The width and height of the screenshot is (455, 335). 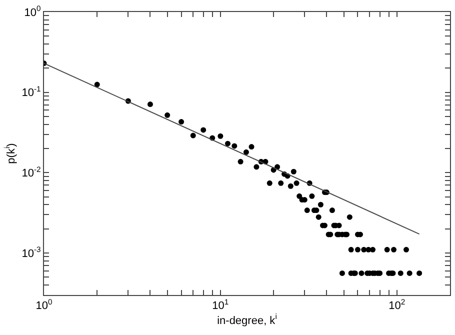 I want to click on y-tick-label: 10$^{-2}$, so click(x=31, y=172).